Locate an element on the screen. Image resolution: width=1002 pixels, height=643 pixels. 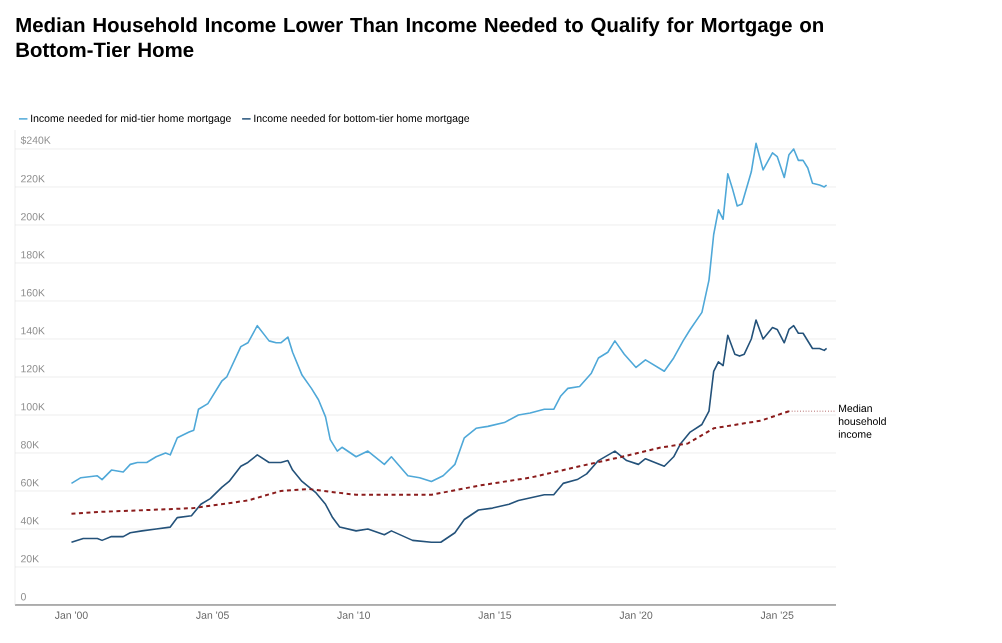
y-tick-label: 20K is located at coordinates (30, 559).